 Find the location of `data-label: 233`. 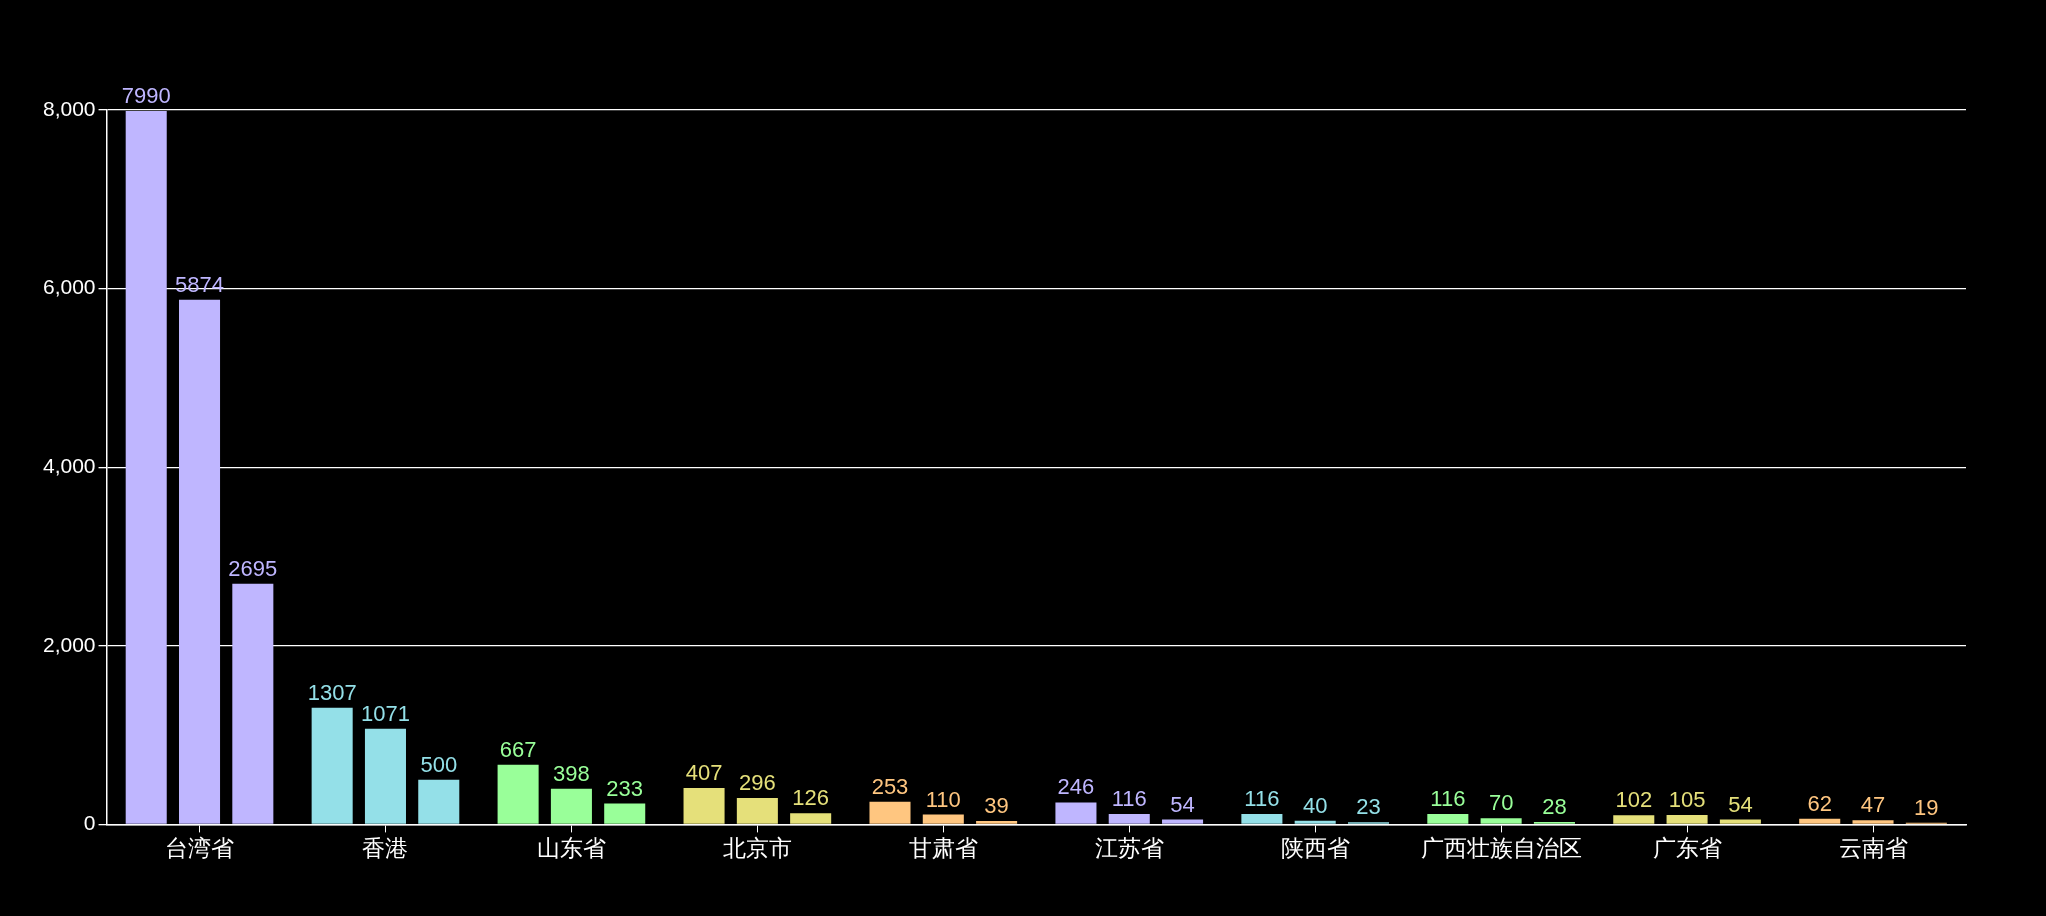

data-label: 233 is located at coordinates (625, 788).